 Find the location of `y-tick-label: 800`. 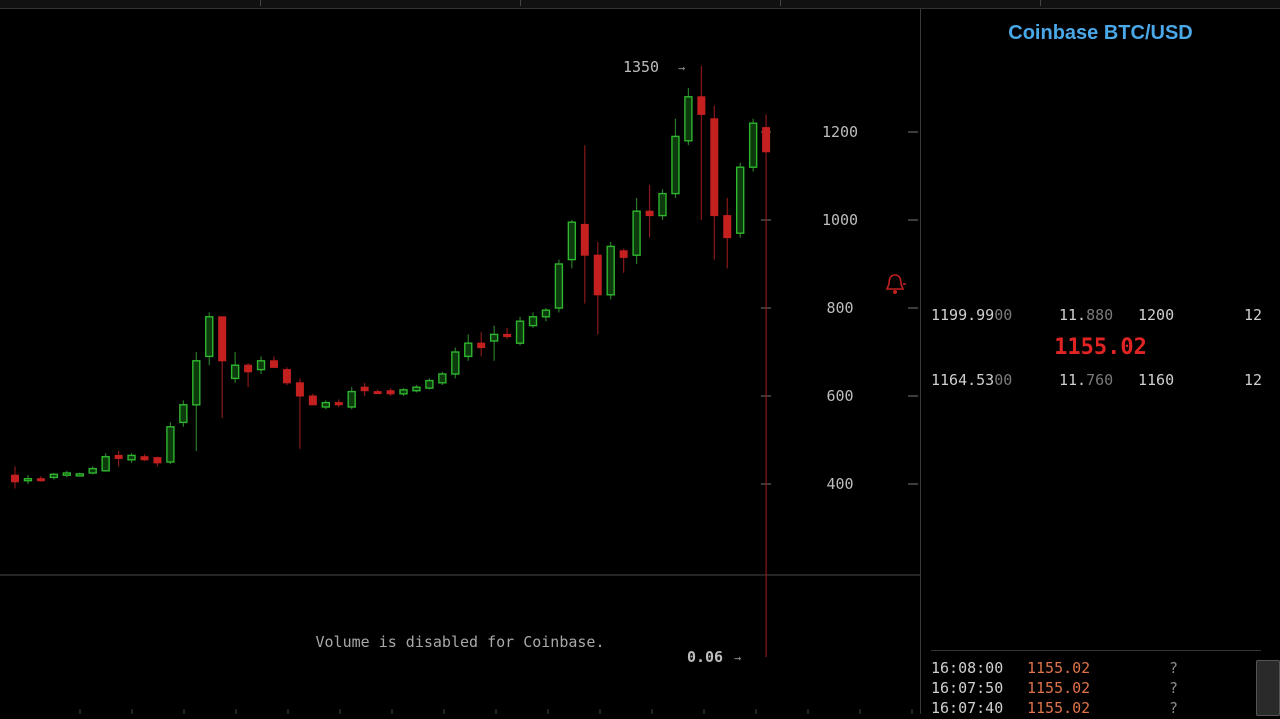

y-tick-label: 800 is located at coordinates (839, 308).